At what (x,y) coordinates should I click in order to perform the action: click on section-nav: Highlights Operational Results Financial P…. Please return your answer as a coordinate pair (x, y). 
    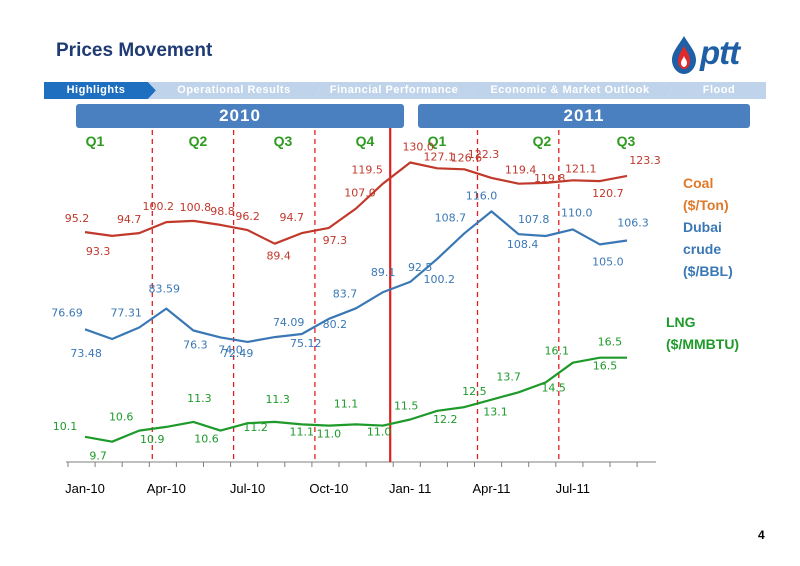
    Looking at the image, I should click on (405, 90).